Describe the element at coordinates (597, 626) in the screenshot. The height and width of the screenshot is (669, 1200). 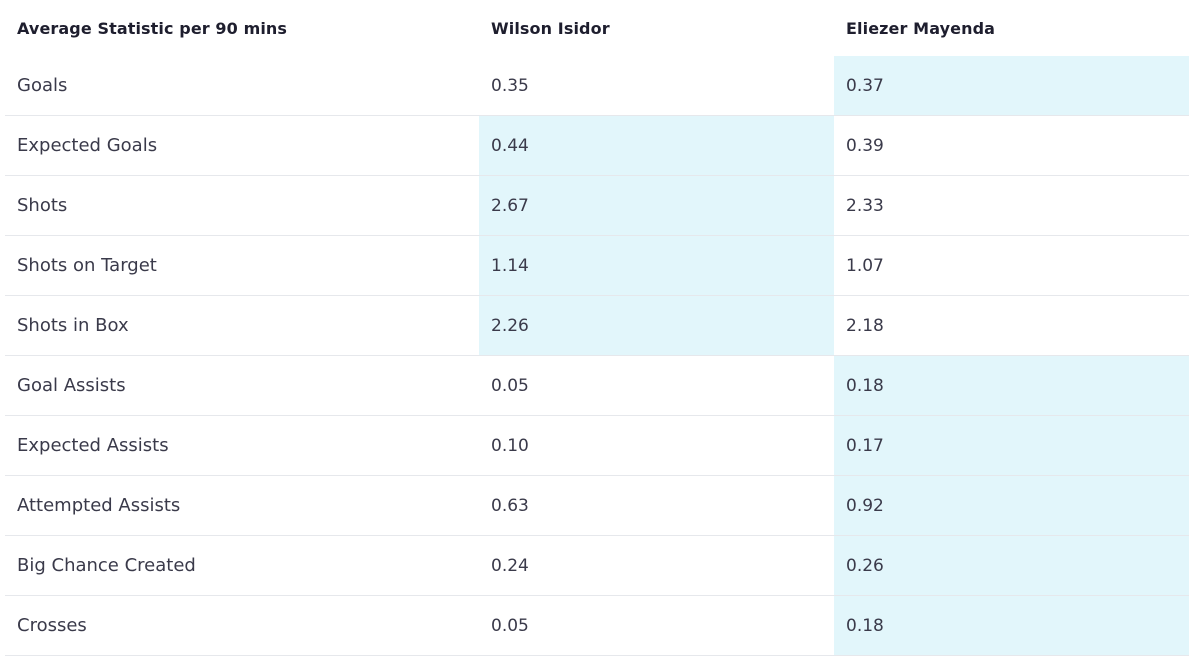
I see `table-row: Crosses 0.05 0.18` at that location.